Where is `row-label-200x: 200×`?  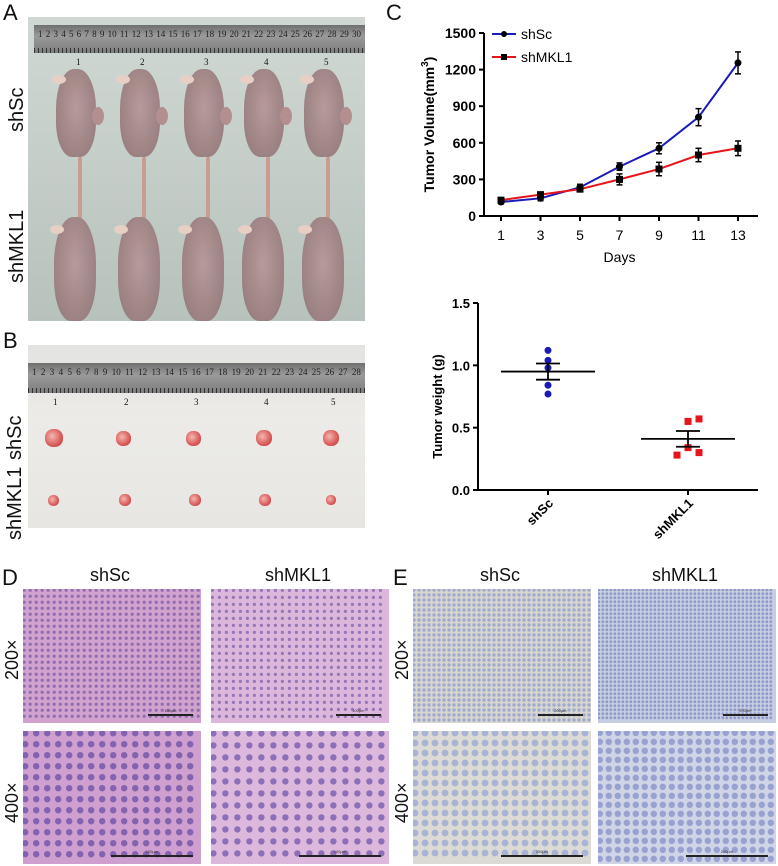
row-label-200x: 200× is located at coordinates (402, 659).